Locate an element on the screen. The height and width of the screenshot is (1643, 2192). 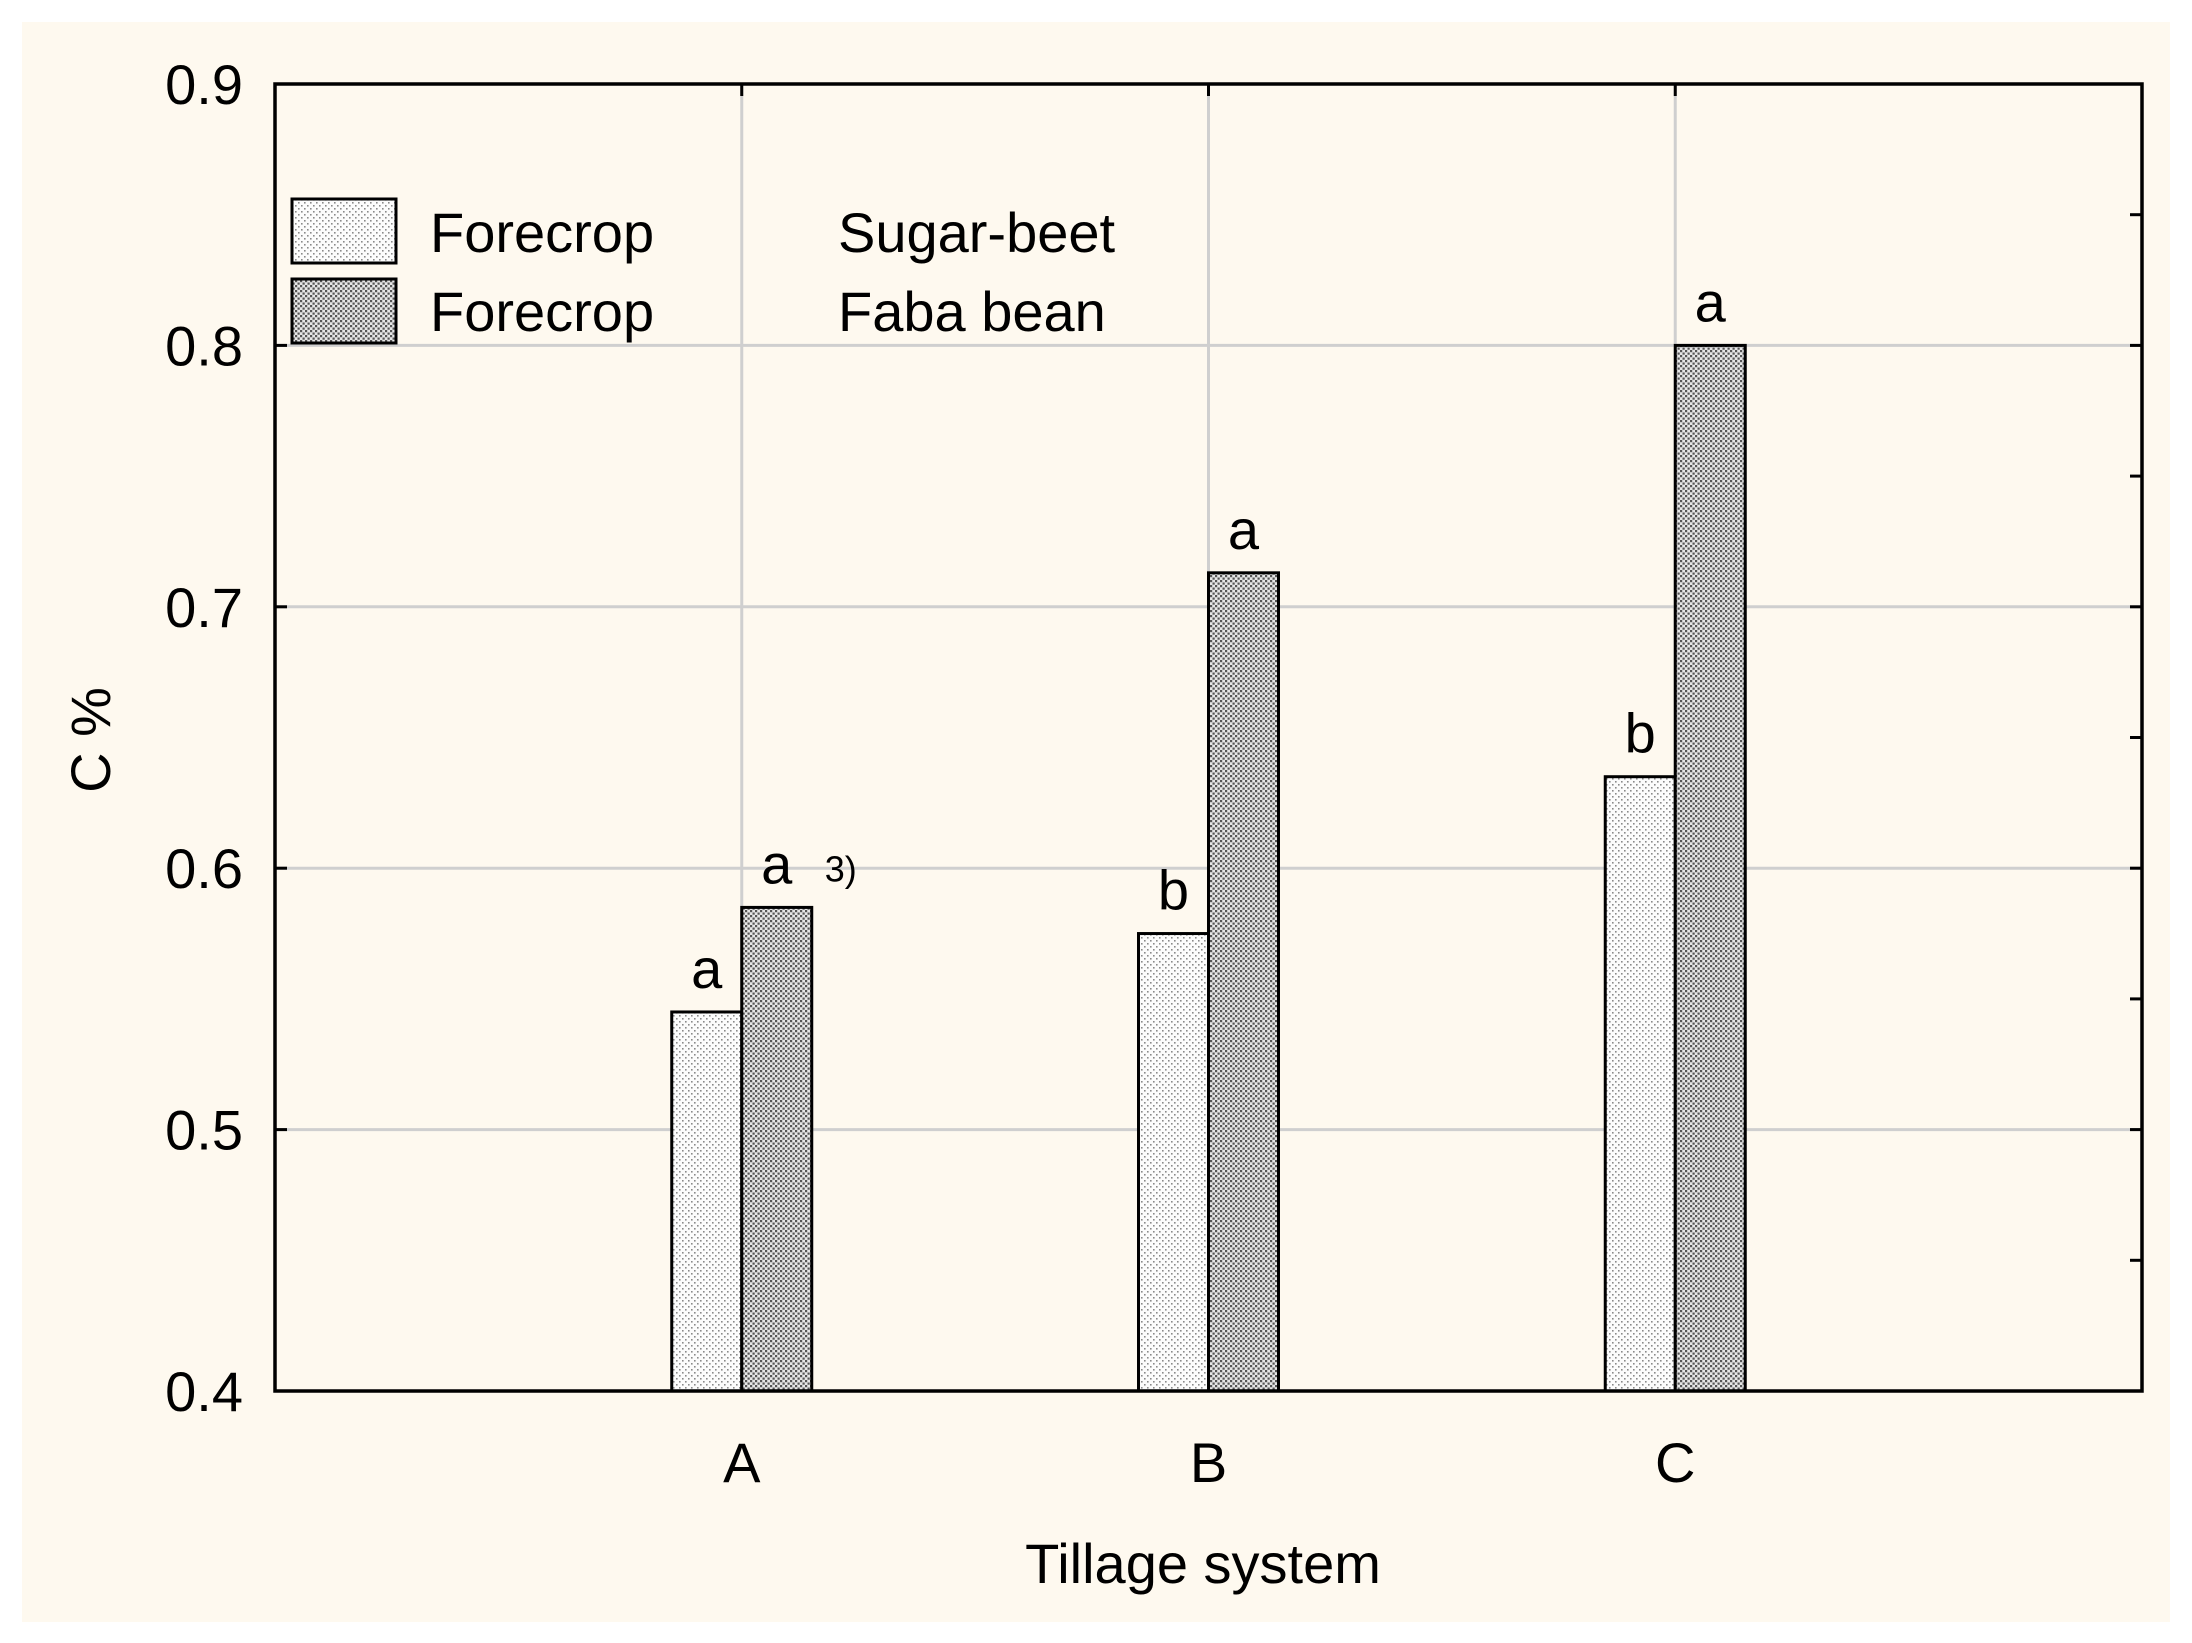
x-tick-label: C is located at coordinates (1675, 1462).